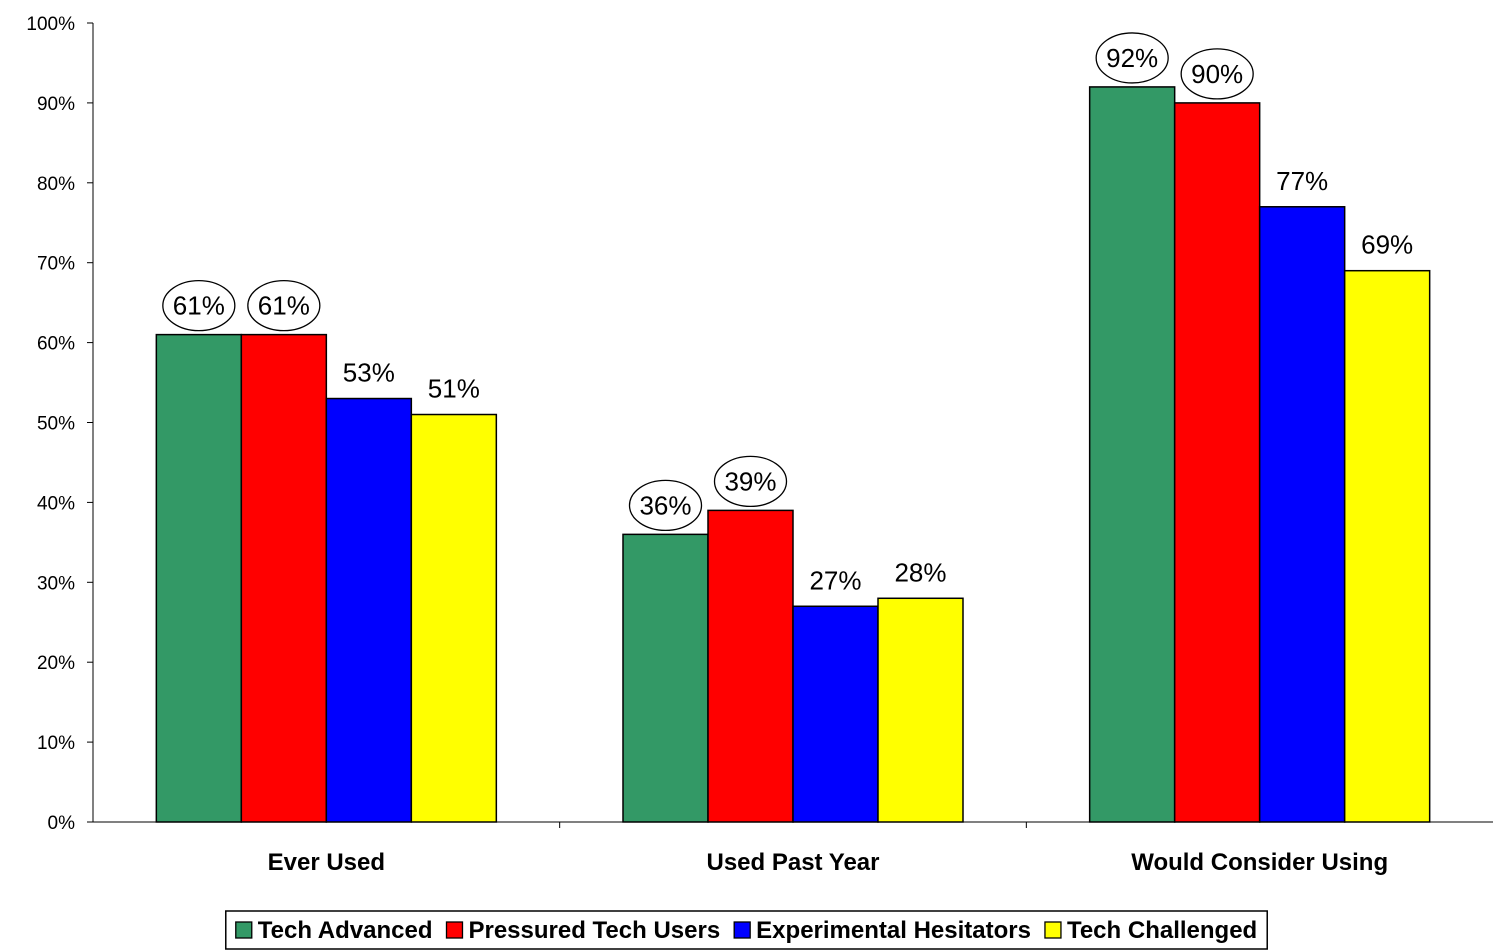 This screenshot has height=950, width=1493. Describe the element at coordinates (56, 743) in the screenshot. I see `y-tick-label: 10%` at that location.